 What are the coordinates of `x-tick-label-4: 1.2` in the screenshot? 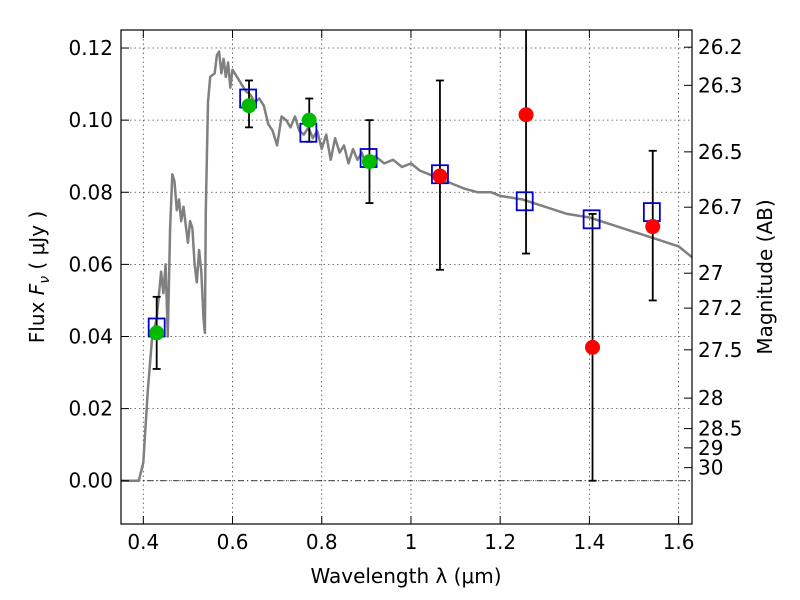 It's located at (500, 542).